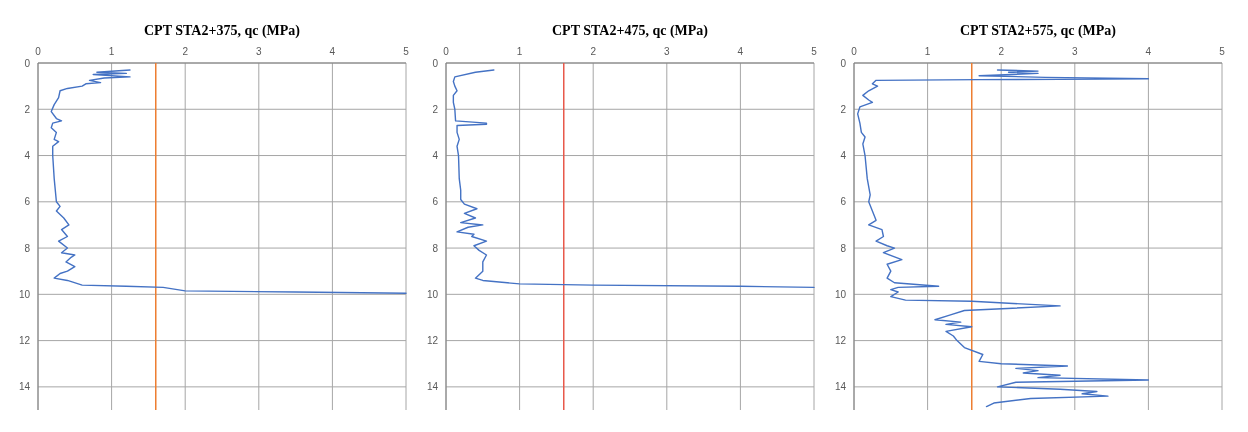  What do you see at coordinates (630, 31) in the screenshot?
I see `chart-title: CPT STA2+475, qc (MPa)` at bounding box center [630, 31].